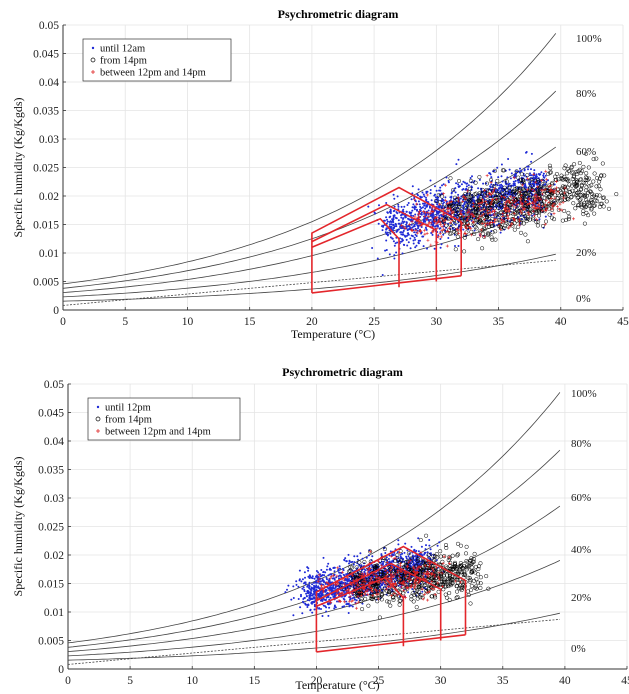 This screenshot has height=694, width=629. I want to click on rh-label: 40%, so click(581, 550).